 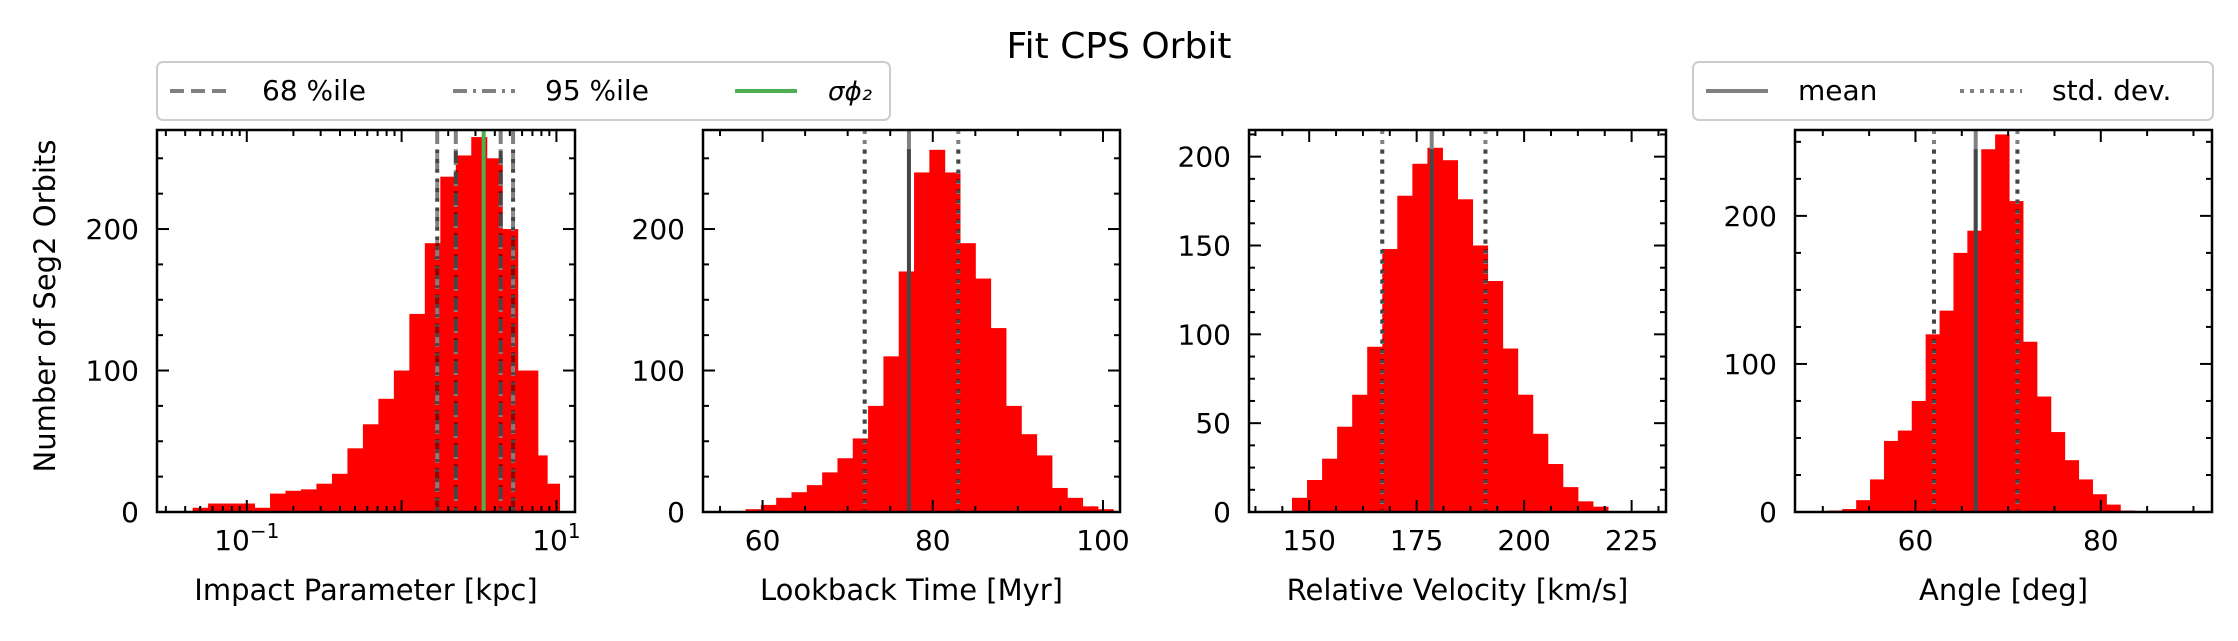 I want to click on legend-right-label-mean: mean, so click(x=1837, y=90).